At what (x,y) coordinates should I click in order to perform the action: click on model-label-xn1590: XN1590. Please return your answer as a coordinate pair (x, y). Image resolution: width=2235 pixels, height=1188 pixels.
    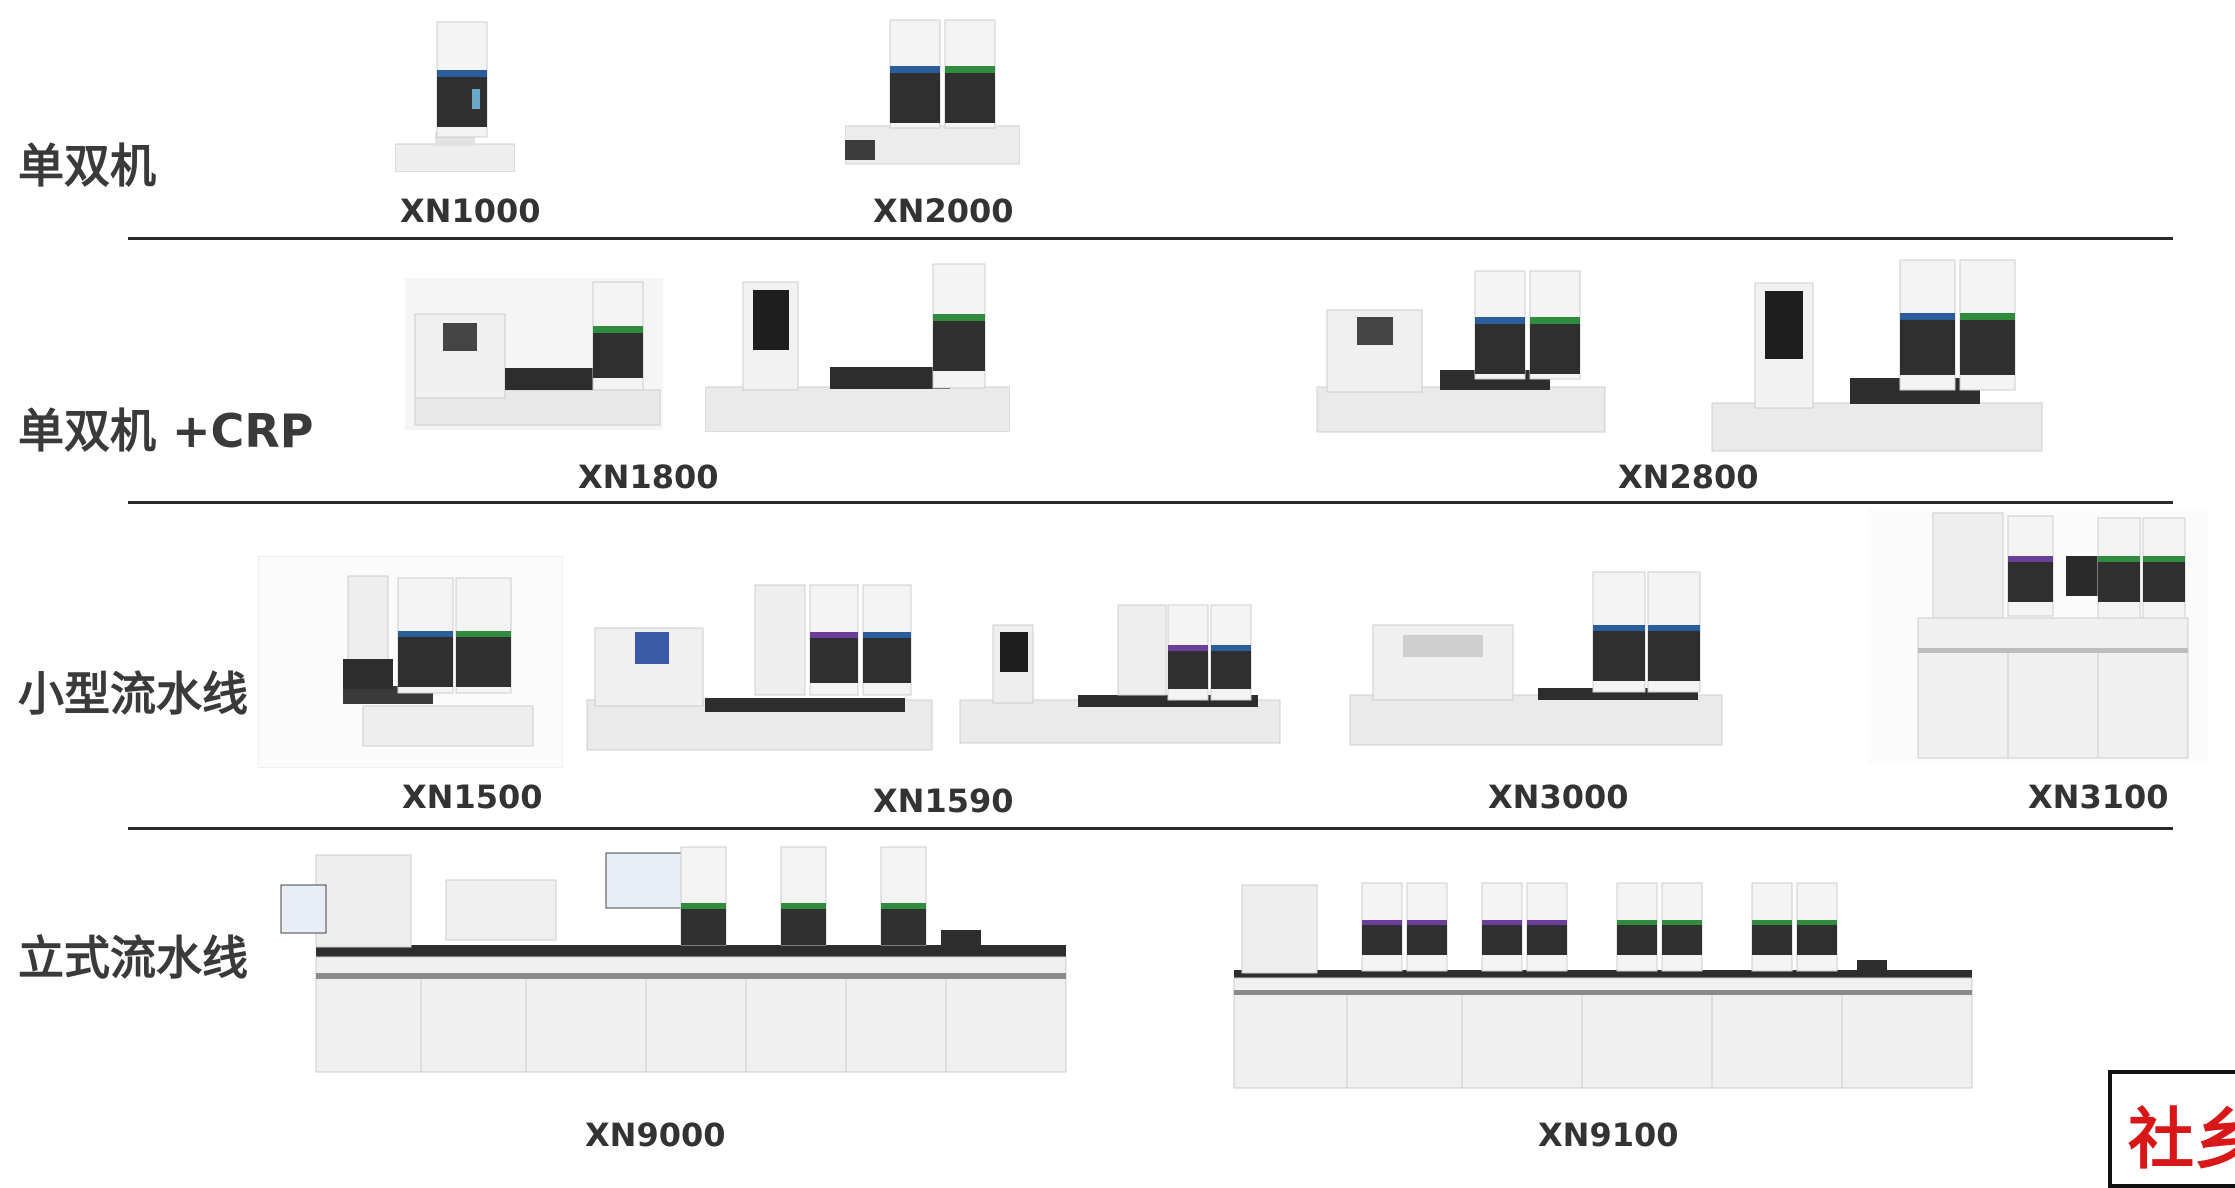
    Looking at the image, I should click on (943, 801).